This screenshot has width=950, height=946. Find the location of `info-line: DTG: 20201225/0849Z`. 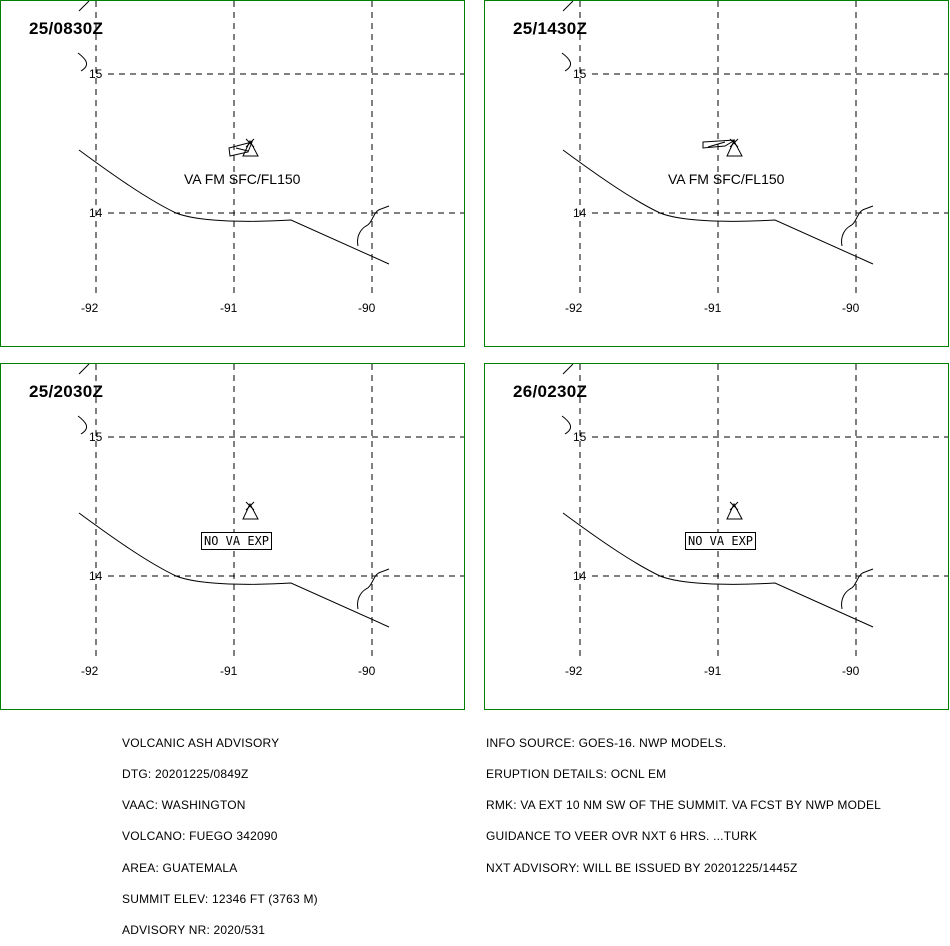

info-line: DTG: 20201225/0849Z is located at coordinates (185, 774).